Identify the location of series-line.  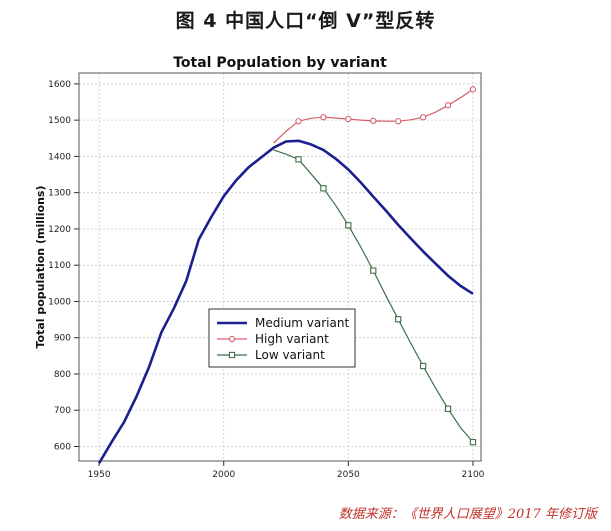
(373, 116).